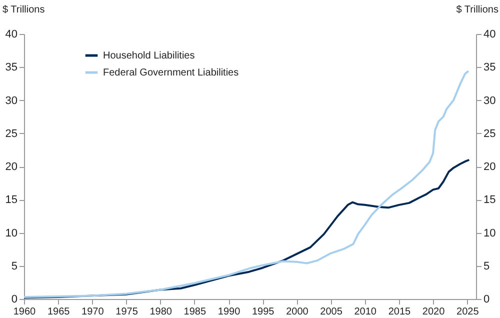  I want to click on y2-tick-label: 25, so click(490, 134).